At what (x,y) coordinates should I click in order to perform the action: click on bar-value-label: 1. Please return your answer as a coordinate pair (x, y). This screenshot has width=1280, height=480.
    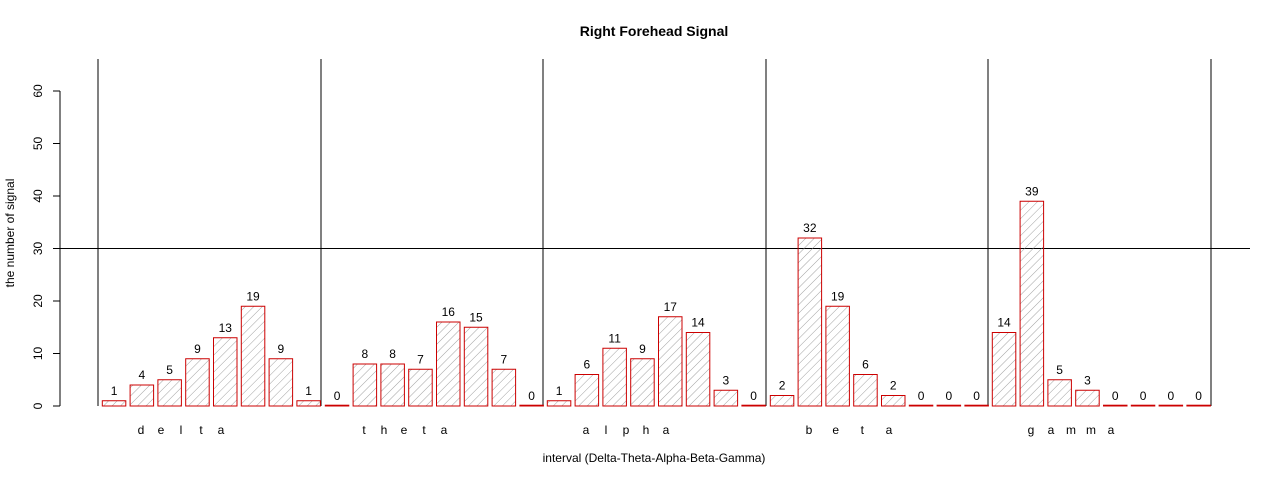
    Looking at the image, I should click on (308, 391).